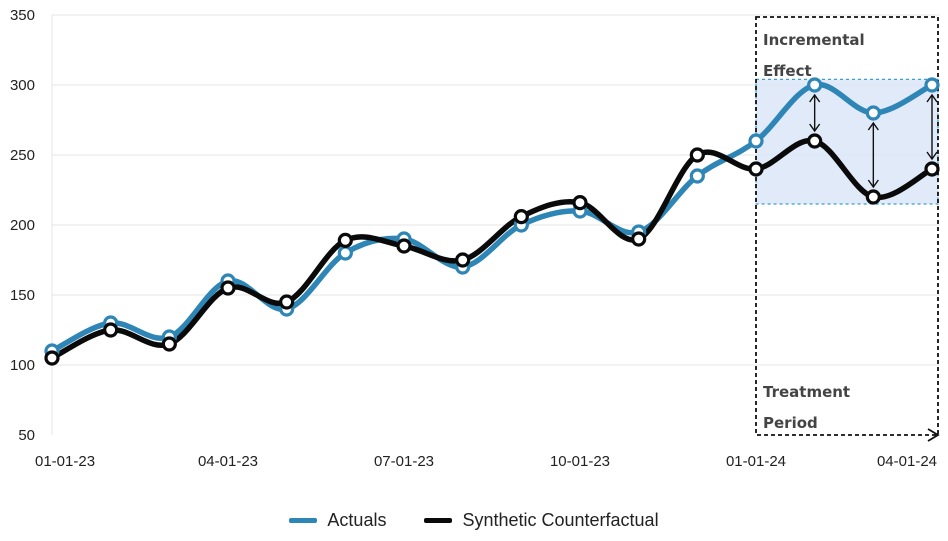 The image size is (948, 541). Describe the element at coordinates (580, 461) in the screenshot. I see `x-tick-label: 10-01-23` at that location.